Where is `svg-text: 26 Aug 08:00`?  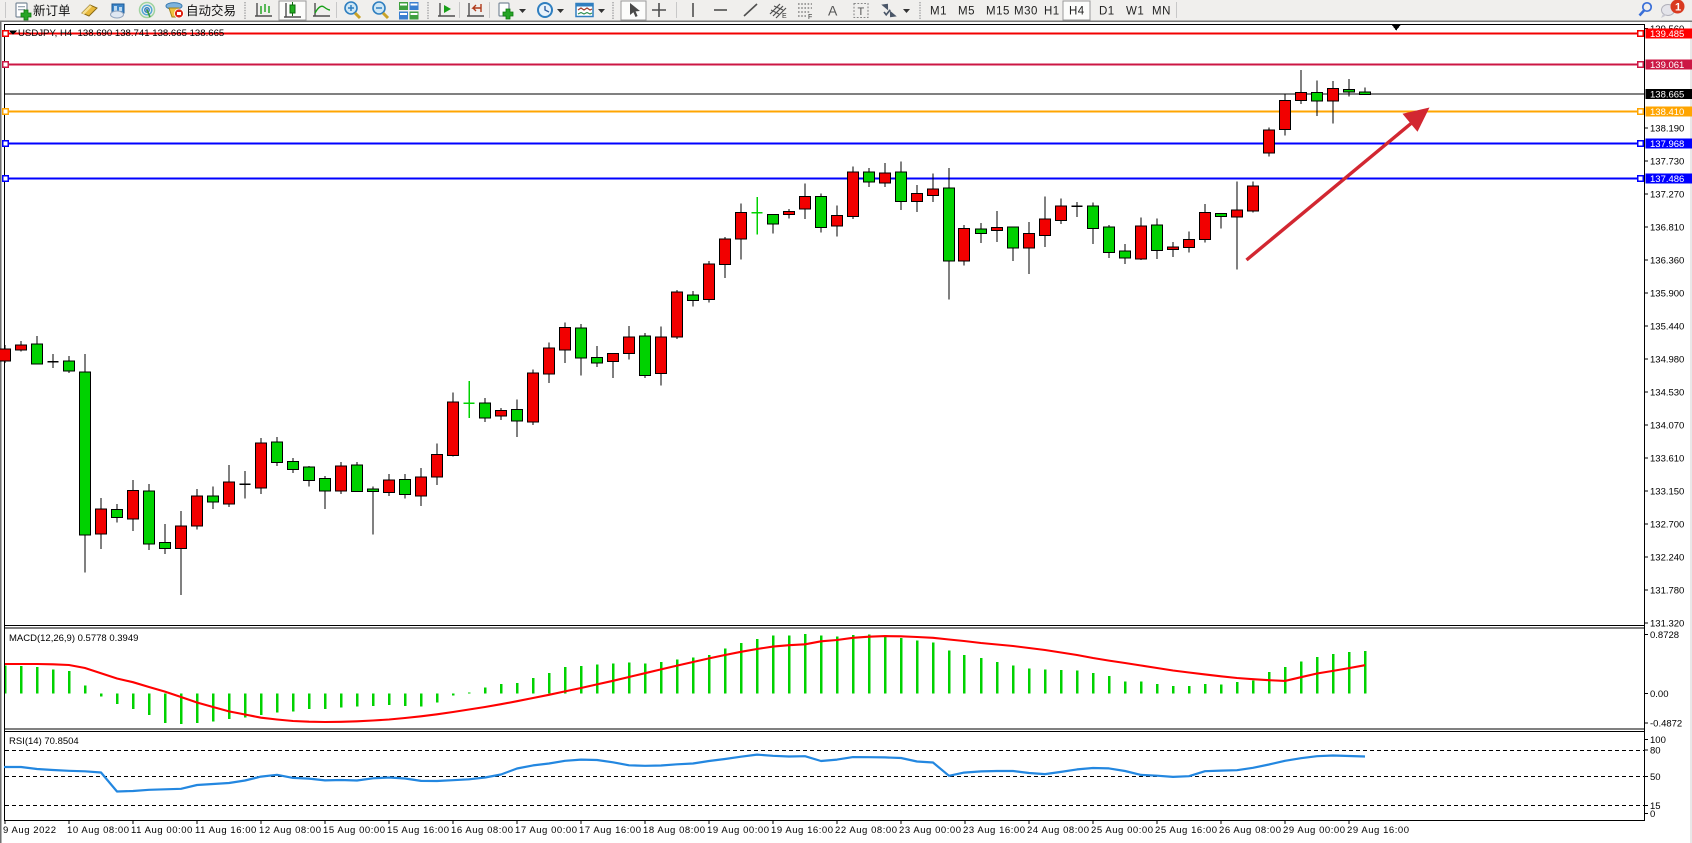 svg-text: 26 Aug 08:00 is located at coordinates (1250, 830).